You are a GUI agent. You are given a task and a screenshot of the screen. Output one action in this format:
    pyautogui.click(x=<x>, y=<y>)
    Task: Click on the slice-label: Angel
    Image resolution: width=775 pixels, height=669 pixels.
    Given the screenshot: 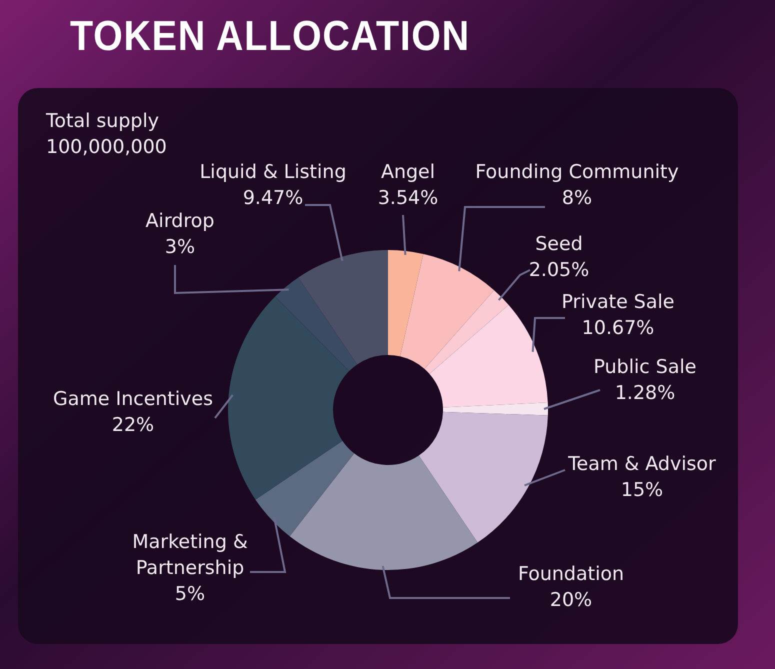 What is the action you would take?
    pyautogui.click(x=408, y=172)
    